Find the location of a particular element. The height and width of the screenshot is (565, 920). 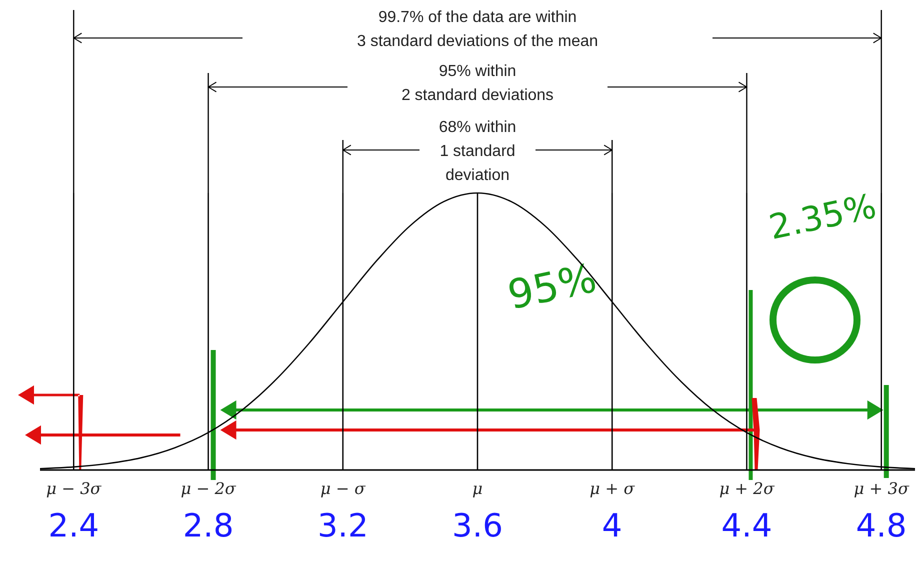

x-tick-label: 3.2 is located at coordinates (342, 525).